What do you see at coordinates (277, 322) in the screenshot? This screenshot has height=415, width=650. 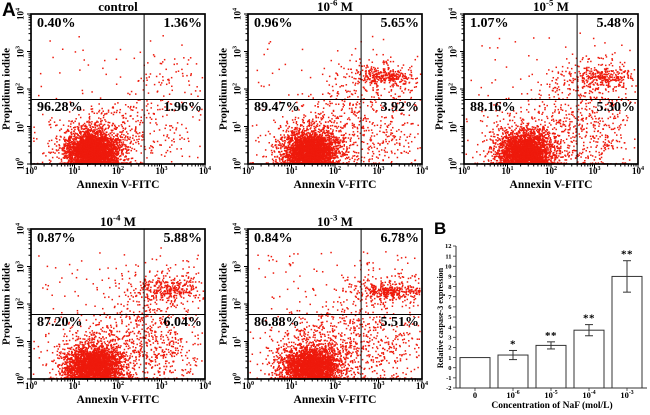 I see `quadrant-ll-percent: 86.88%` at bounding box center [277, 322].